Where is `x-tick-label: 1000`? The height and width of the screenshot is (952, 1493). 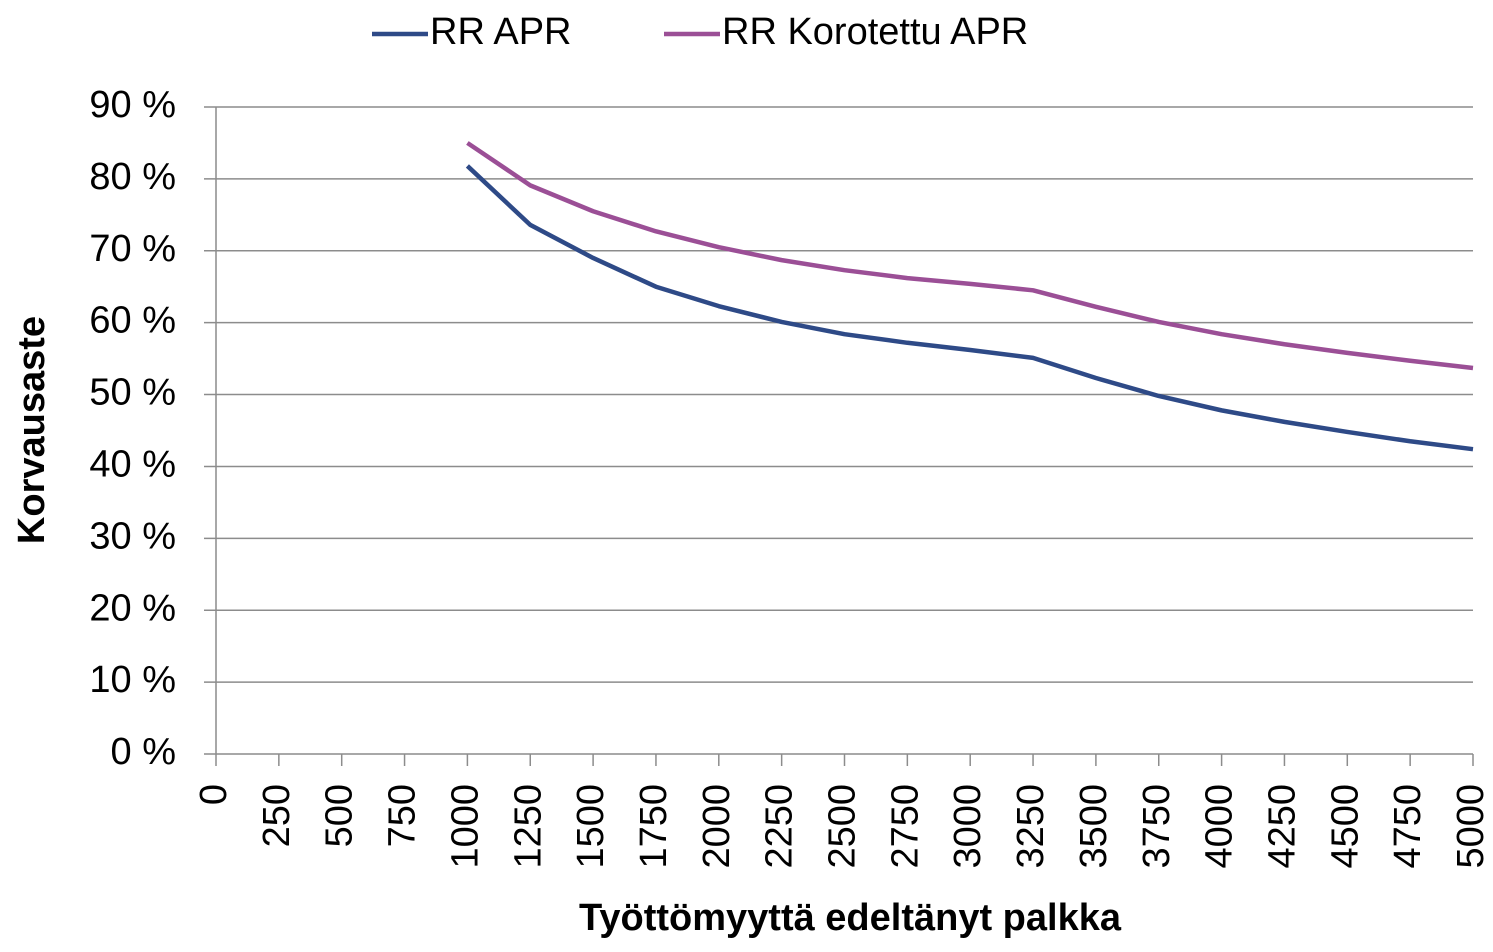
x-tick-label: 1000 is located at coordinates (465, 826).